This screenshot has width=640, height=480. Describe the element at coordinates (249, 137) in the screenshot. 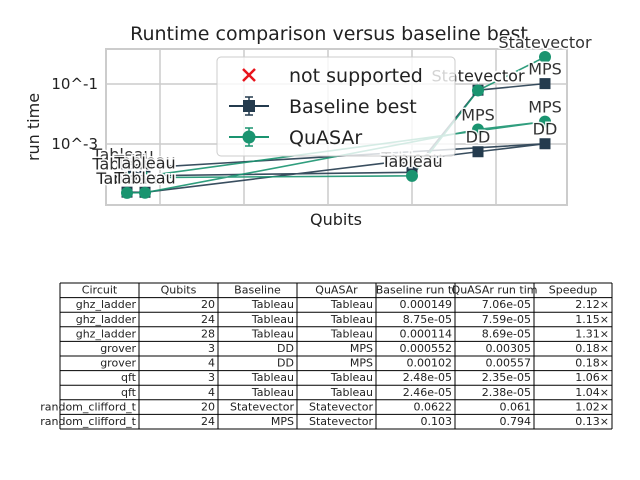

I see `legend-quasar-marker-icon` at that location.